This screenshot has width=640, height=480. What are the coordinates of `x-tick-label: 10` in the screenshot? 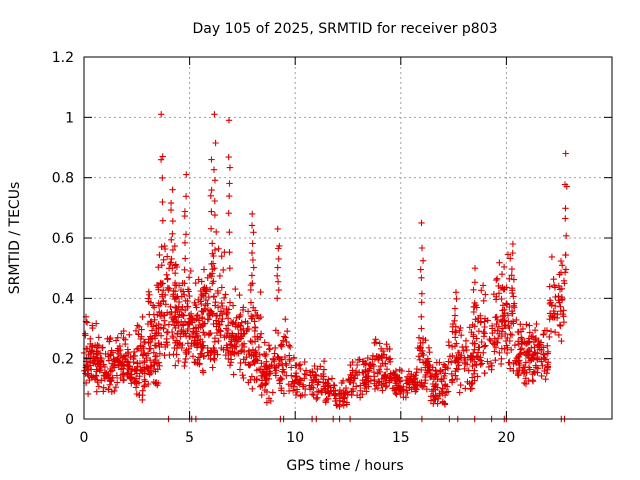 It's located at (295, 438).